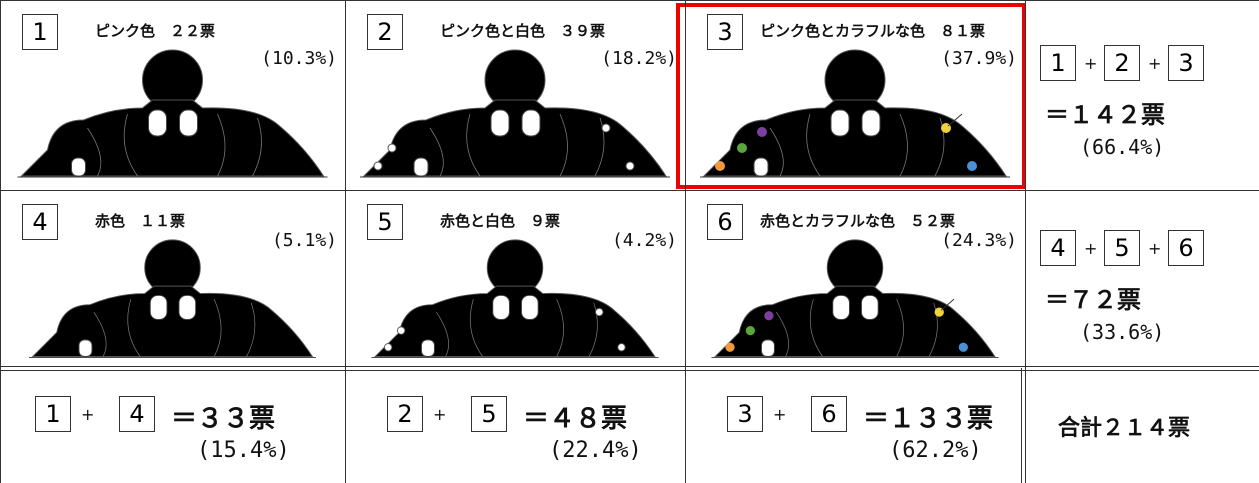 The height and width of the screenshot is (483, 1259). What do you see at coordinates (858, 221) in the screenshot?
I see `option-label: 赤色とカラフルな色 ５２票` at bounding box center [858, 221].